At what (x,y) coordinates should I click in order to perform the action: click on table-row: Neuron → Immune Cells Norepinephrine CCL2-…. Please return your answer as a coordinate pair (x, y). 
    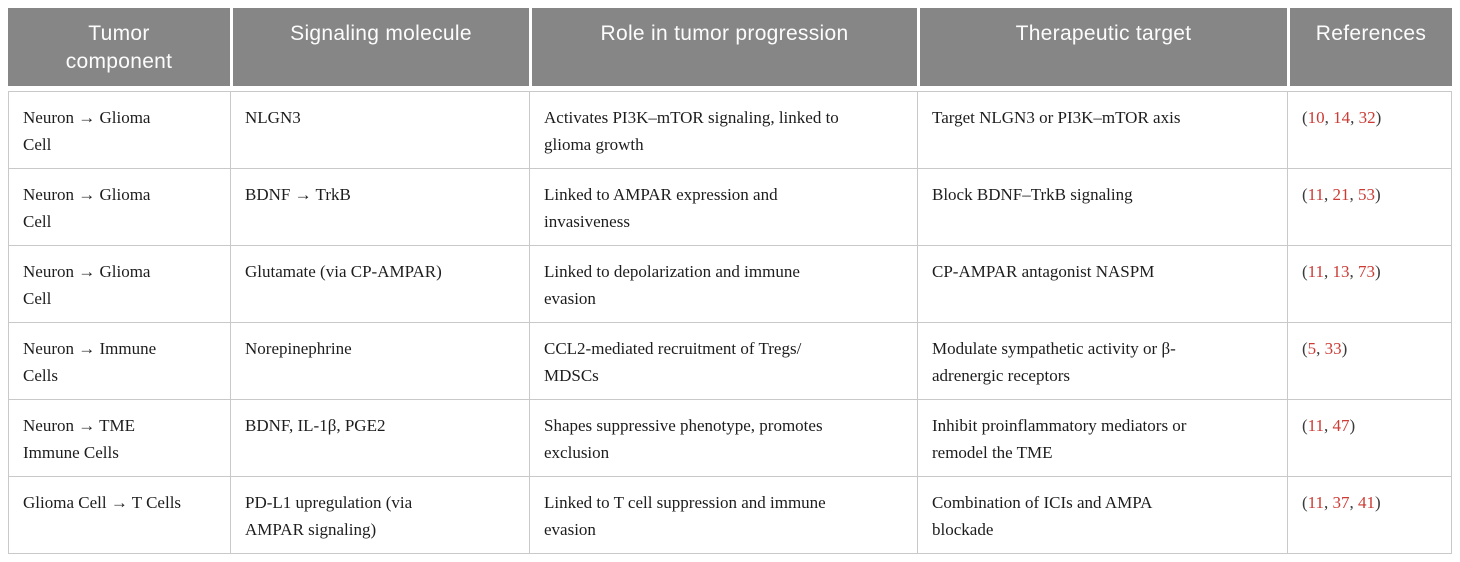
    Looking at the image, I should click on (730, 360).